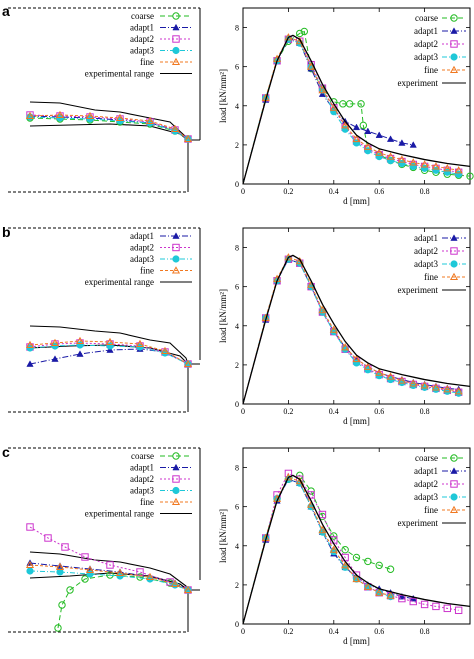 Image resolution: width=474 pixels, height=659 pixels. What do you see at coordinates (288, 191) in the screenshot?
I see `x-tick-label: 0.2` at bounding box center [288, 191].